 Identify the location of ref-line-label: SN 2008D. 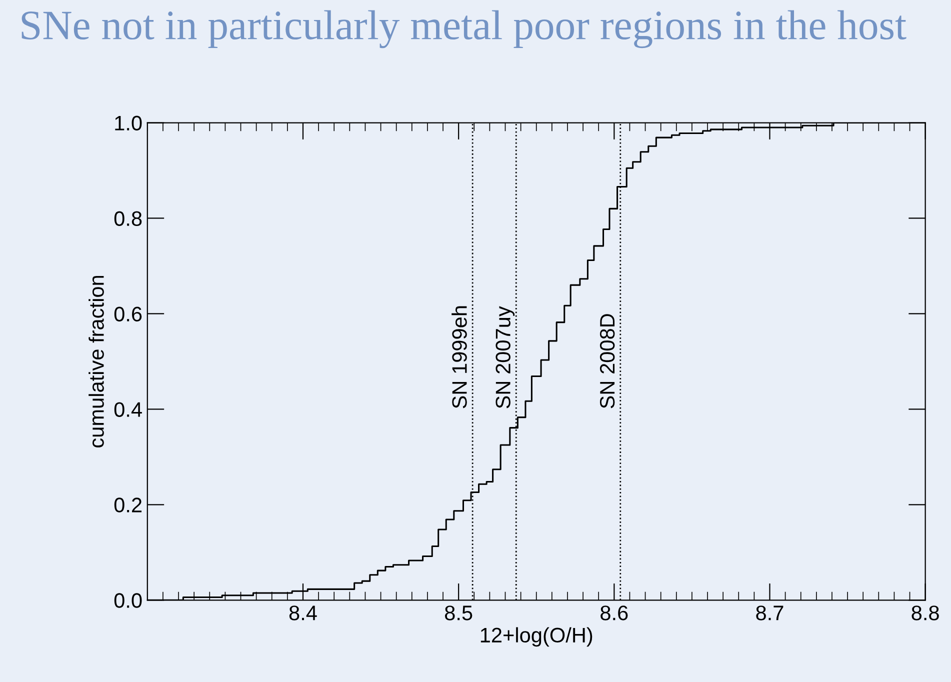
(607, 361).